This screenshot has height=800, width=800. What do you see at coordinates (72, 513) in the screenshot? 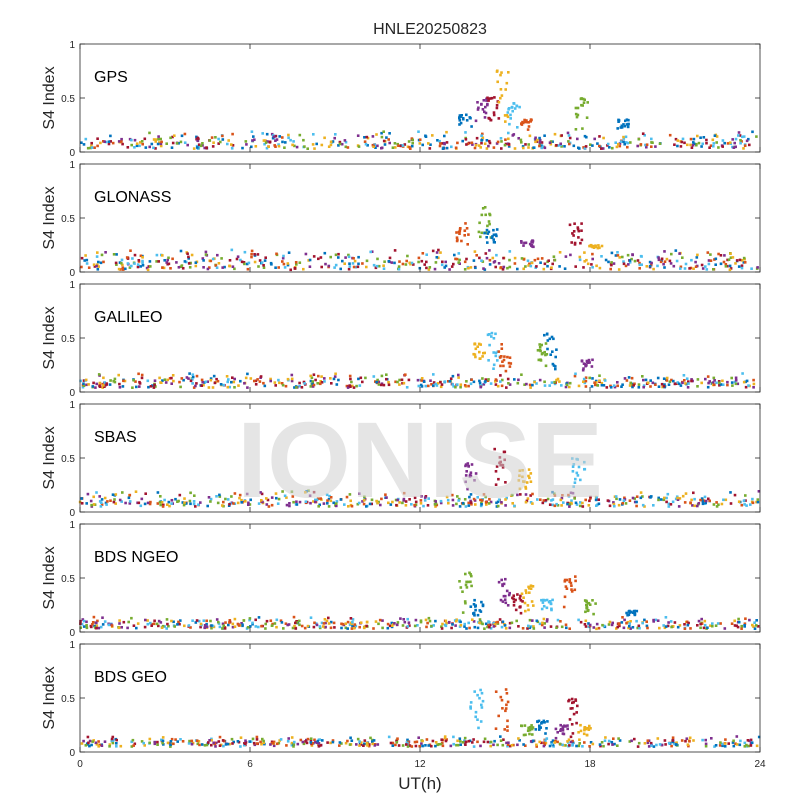
I see `y-tick-label: 0` at bounding box center [72, 513].